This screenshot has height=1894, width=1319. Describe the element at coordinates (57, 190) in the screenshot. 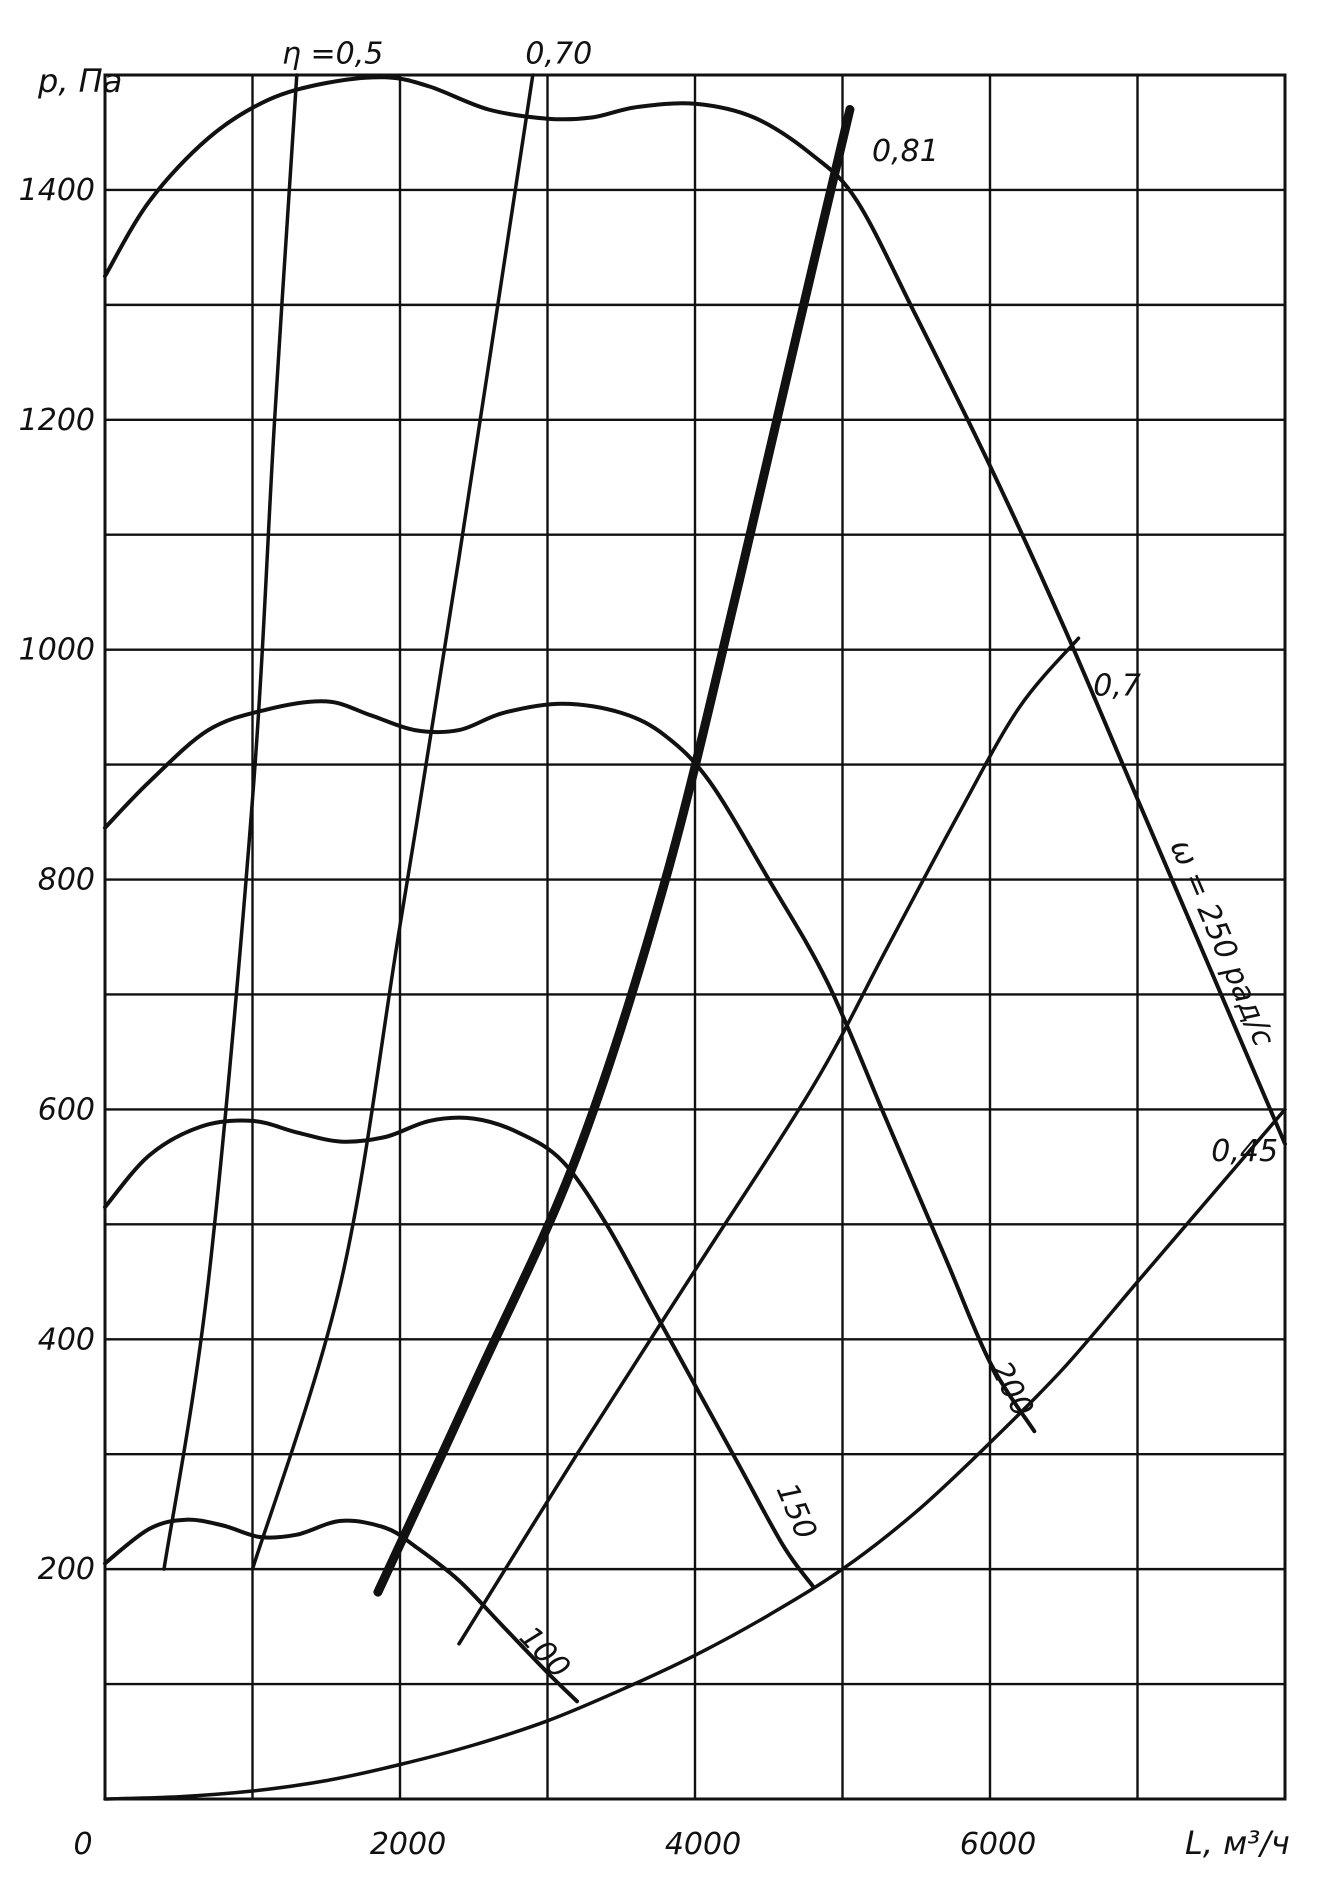

I see `y-tick-label: 1400` at that location.